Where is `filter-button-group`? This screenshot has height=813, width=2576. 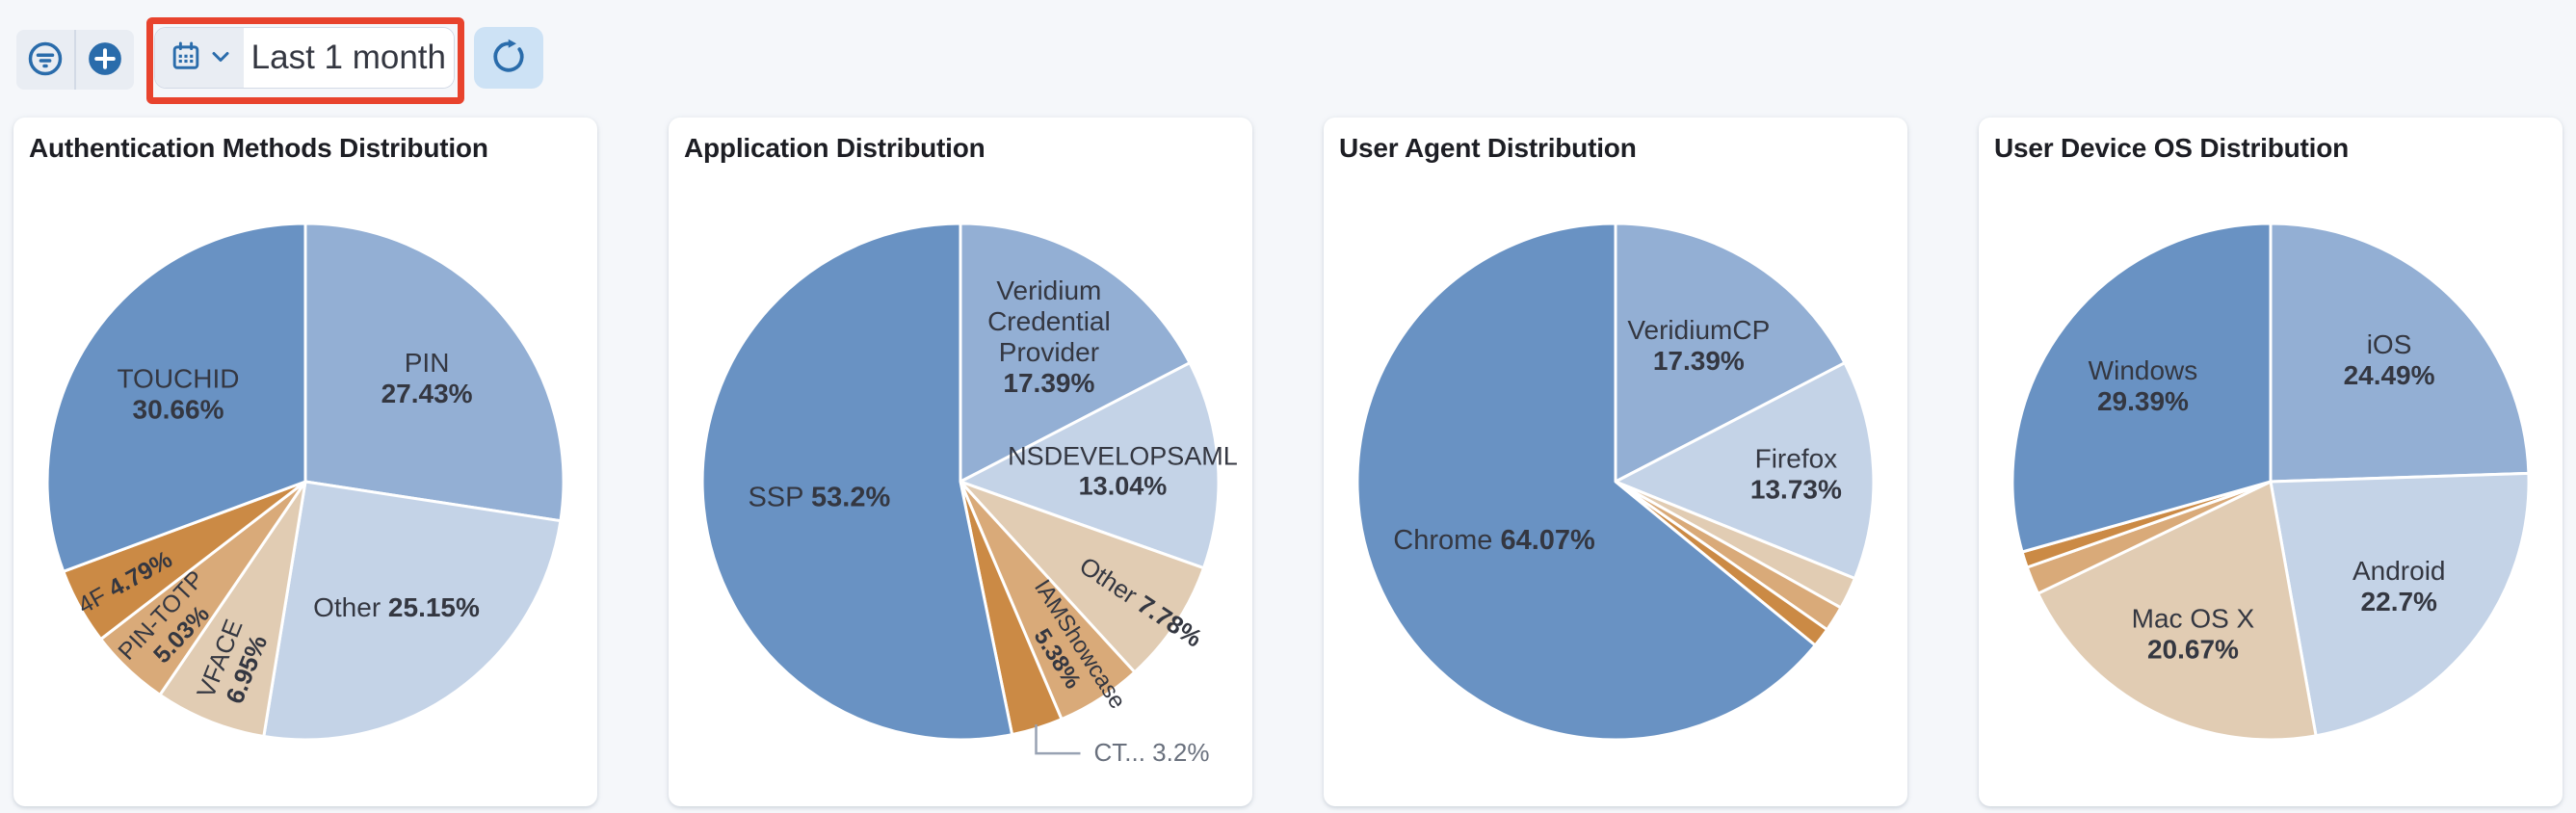 filter-button-group is located at coordinates (75, 60).